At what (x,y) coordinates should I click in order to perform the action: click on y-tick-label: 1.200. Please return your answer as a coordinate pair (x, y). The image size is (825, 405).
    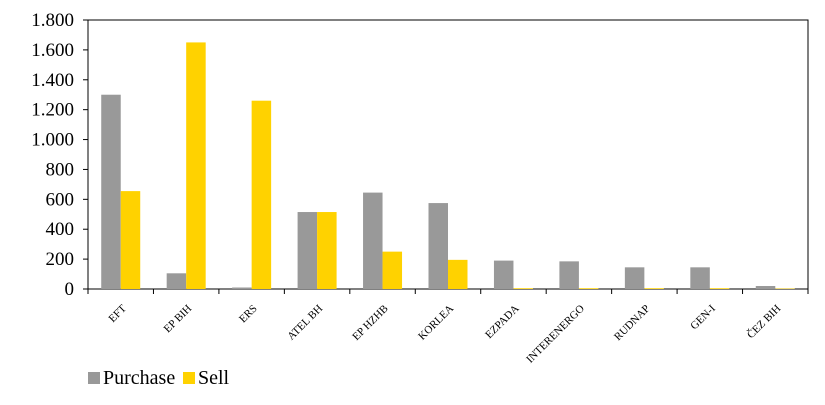
    Looking at the image, I should click on (52, 110).